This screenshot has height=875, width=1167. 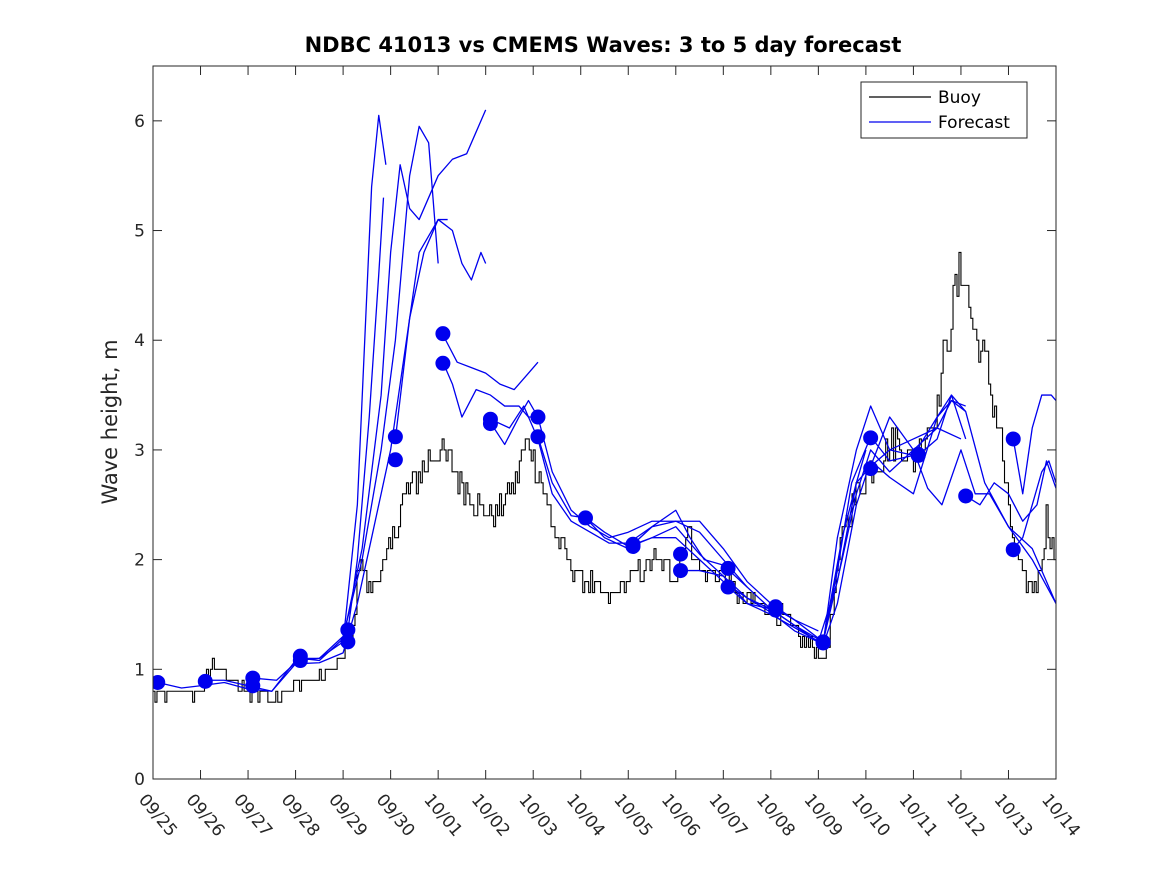 I want to click on y-tick-label: 4, so click(x=139, y=341).